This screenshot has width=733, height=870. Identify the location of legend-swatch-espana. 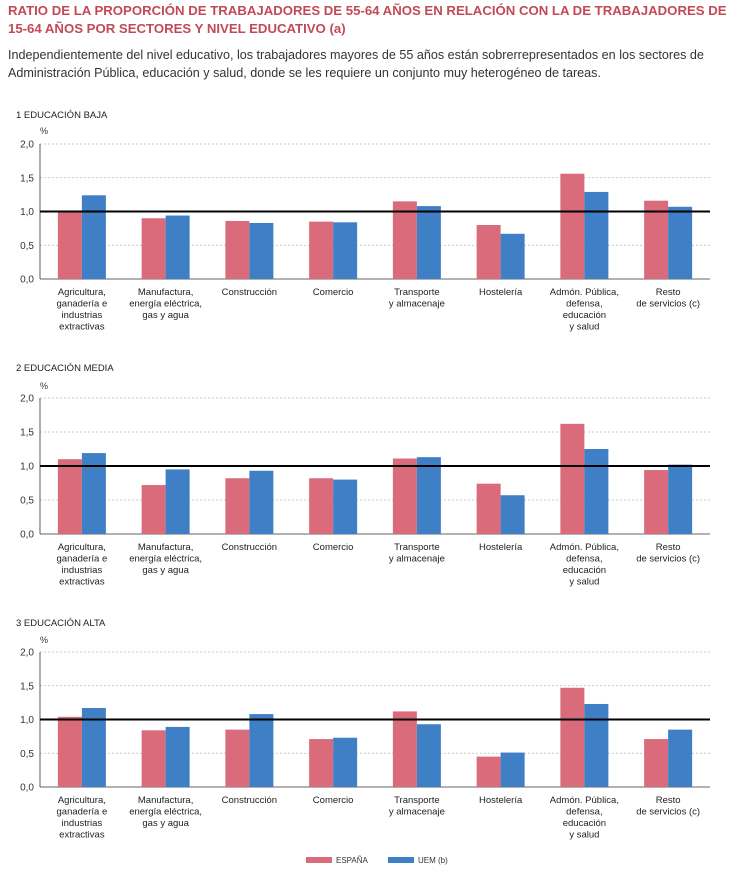
(319, 860).